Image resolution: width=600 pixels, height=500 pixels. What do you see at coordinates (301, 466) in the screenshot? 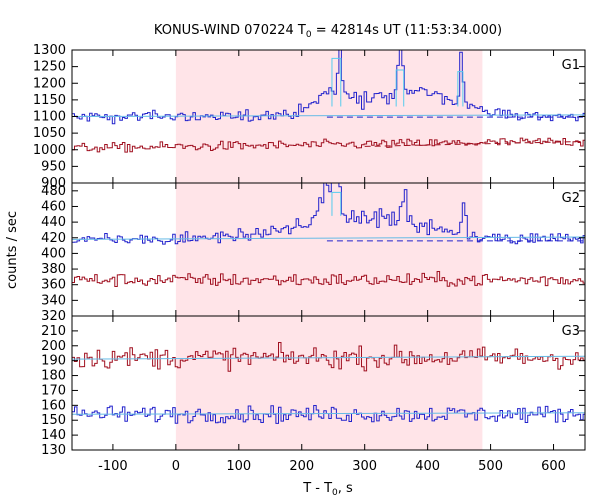
I see `x-tick-label-3: 200` at bounding box center [301, 466].